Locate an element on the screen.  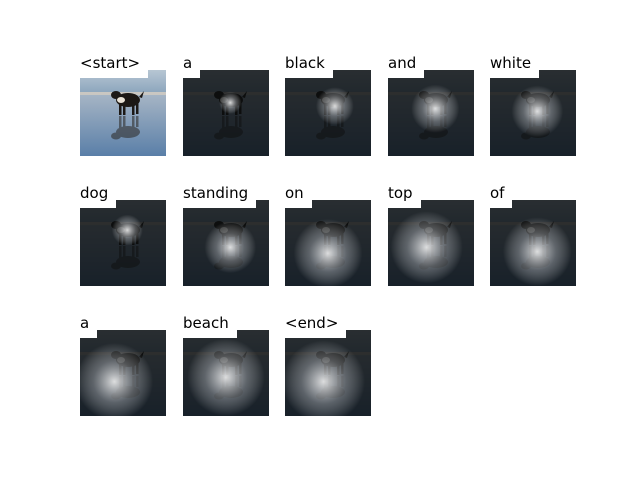
caption-word: dog is located at coordinates (98, 196).